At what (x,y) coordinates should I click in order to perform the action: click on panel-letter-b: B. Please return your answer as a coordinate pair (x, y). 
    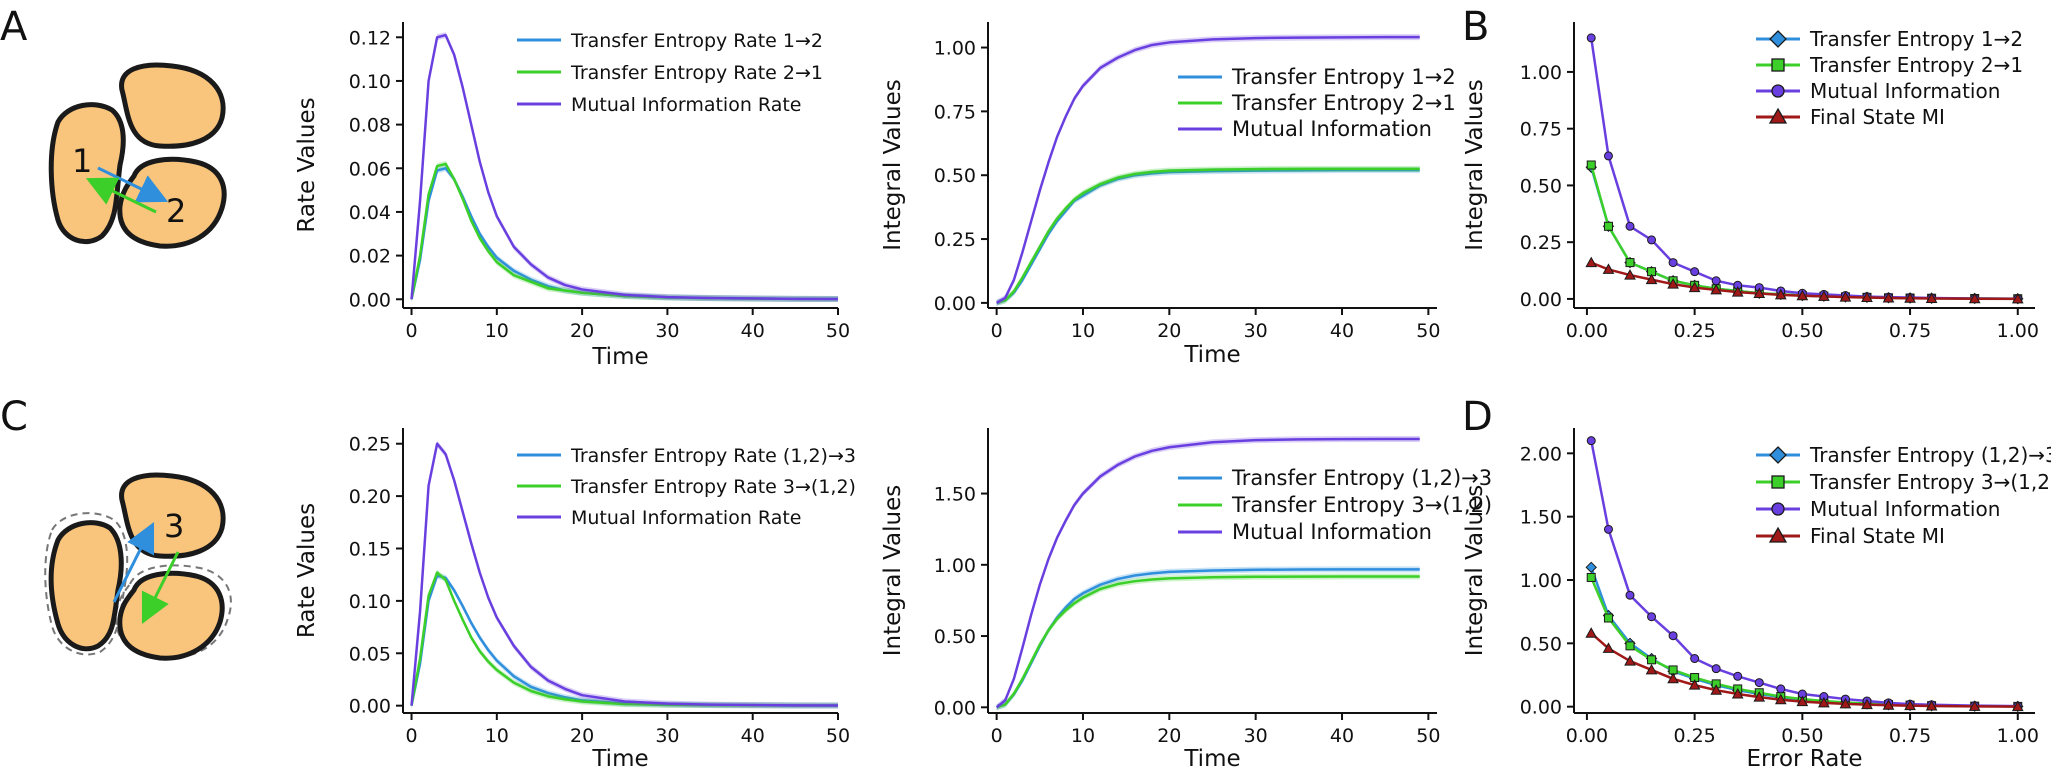
    Looking at the image, I should click on (1475, 27).